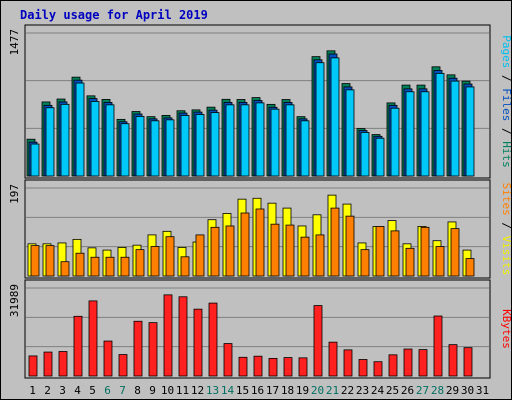 The width and height of the screenshot is (512, 405). Describe the element at coordinates (452, 390) in the screenshot. I see `x-tick-label: 29` at that location.